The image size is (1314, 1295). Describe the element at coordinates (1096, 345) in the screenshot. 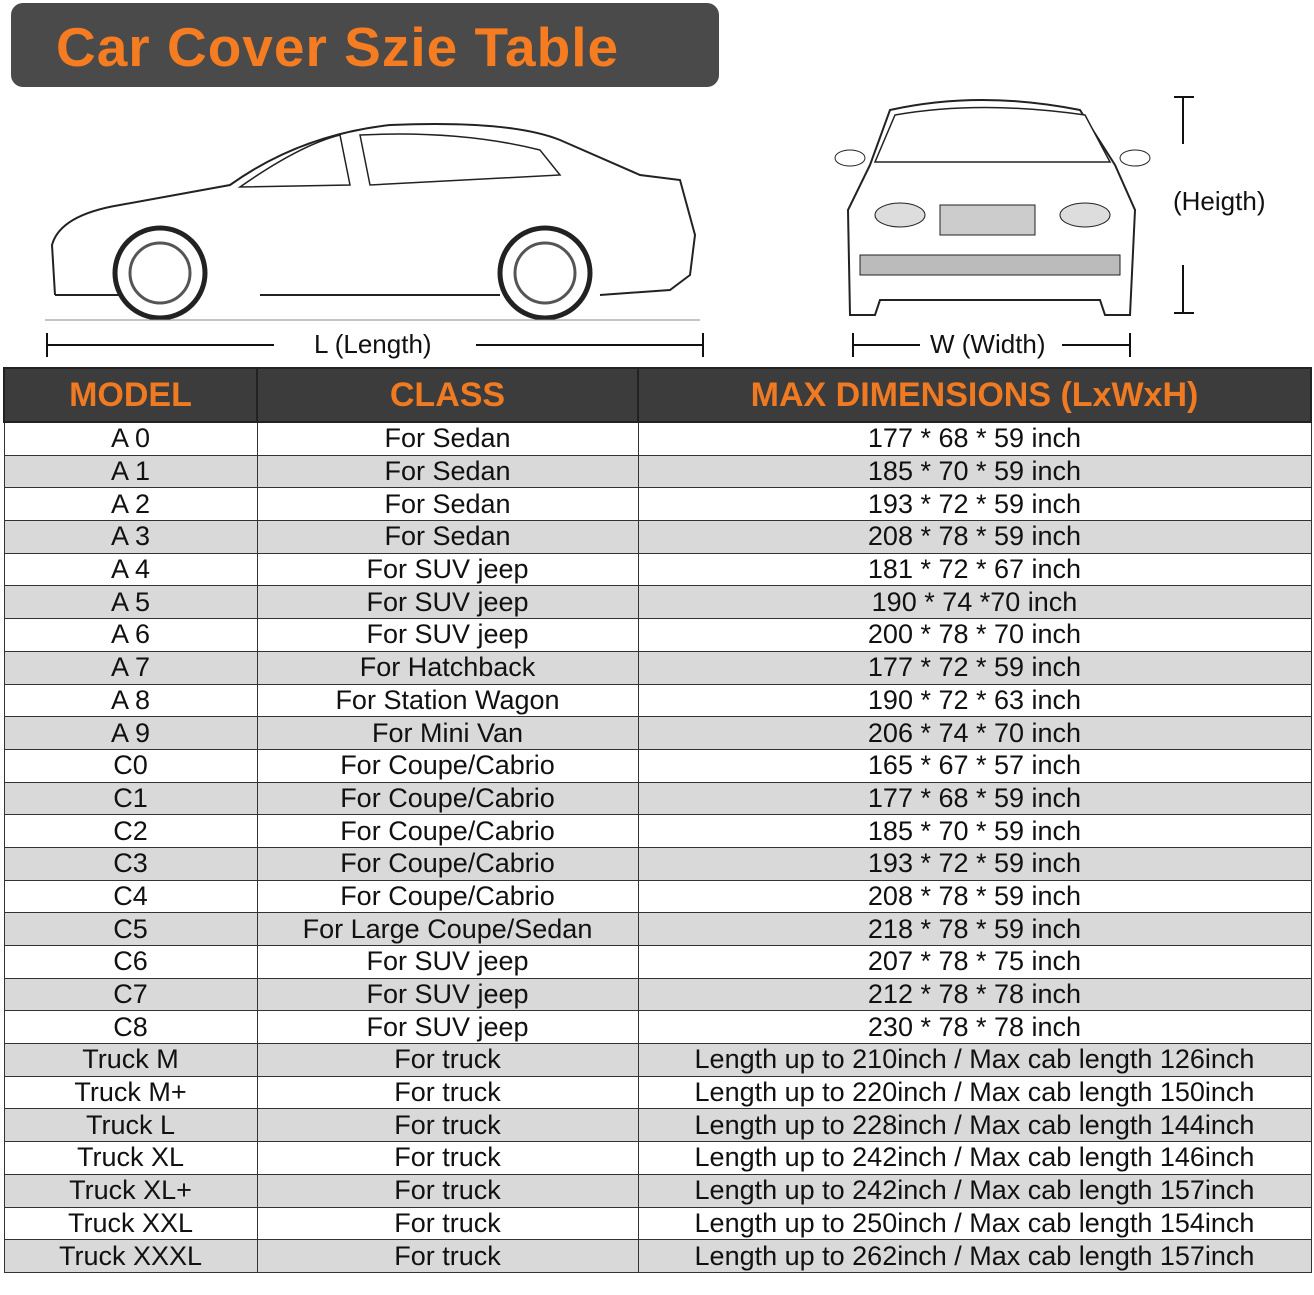

I see `width-dimension-line-right` at that location.